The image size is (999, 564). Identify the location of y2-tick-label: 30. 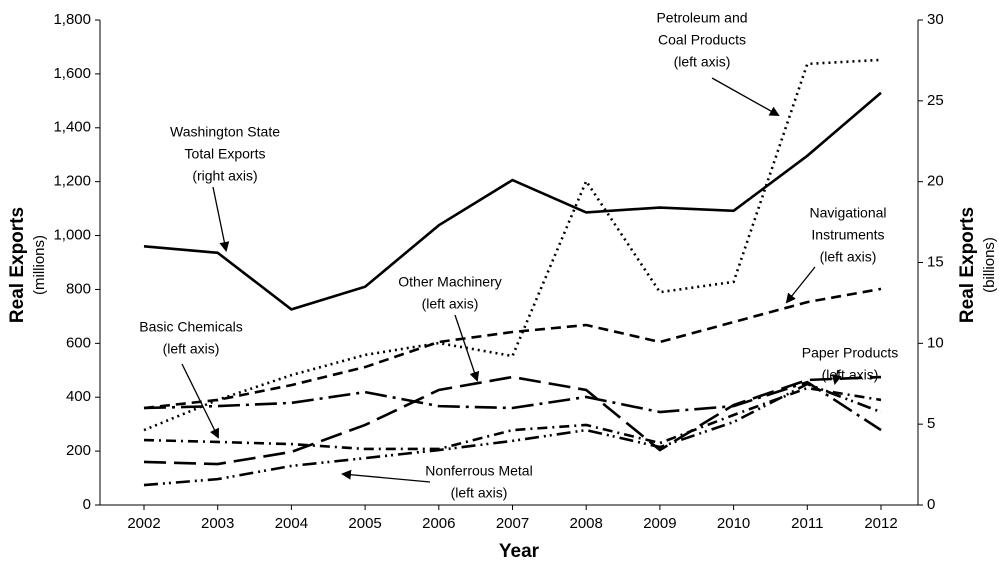
(935, 19).